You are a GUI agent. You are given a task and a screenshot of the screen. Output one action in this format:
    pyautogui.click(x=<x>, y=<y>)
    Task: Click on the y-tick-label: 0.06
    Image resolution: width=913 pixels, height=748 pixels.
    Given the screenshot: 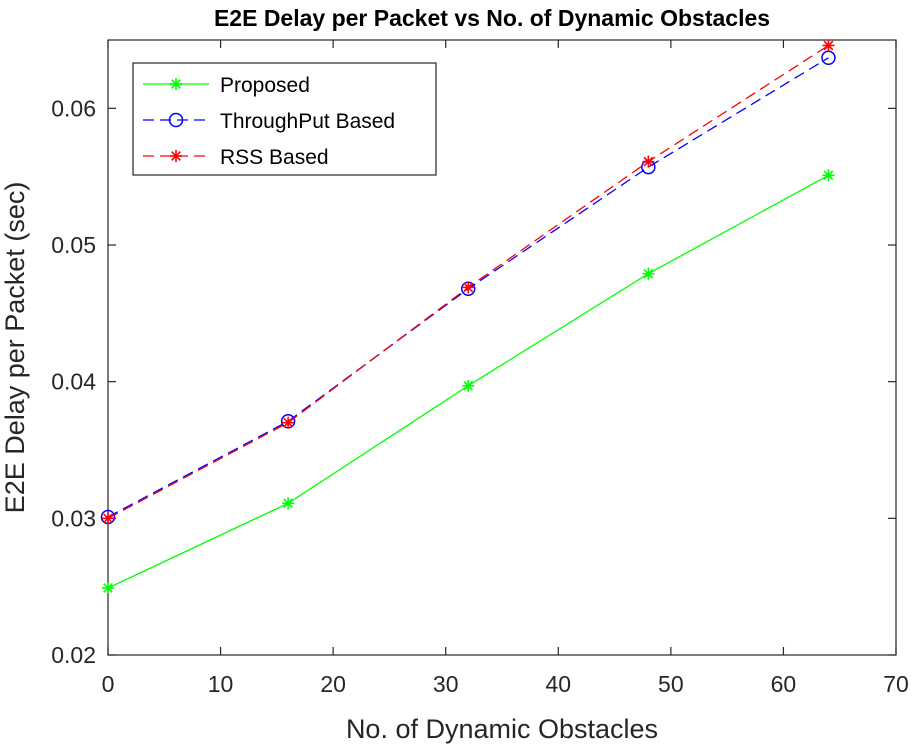 What is the action you would take?
    pyautogui.click(x=73, y=108)
    